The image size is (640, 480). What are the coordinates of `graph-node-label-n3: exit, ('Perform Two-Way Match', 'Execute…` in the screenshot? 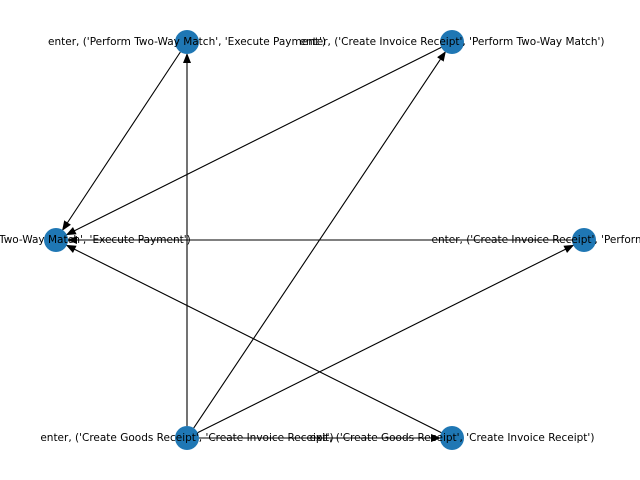 It's located at (95, 240).